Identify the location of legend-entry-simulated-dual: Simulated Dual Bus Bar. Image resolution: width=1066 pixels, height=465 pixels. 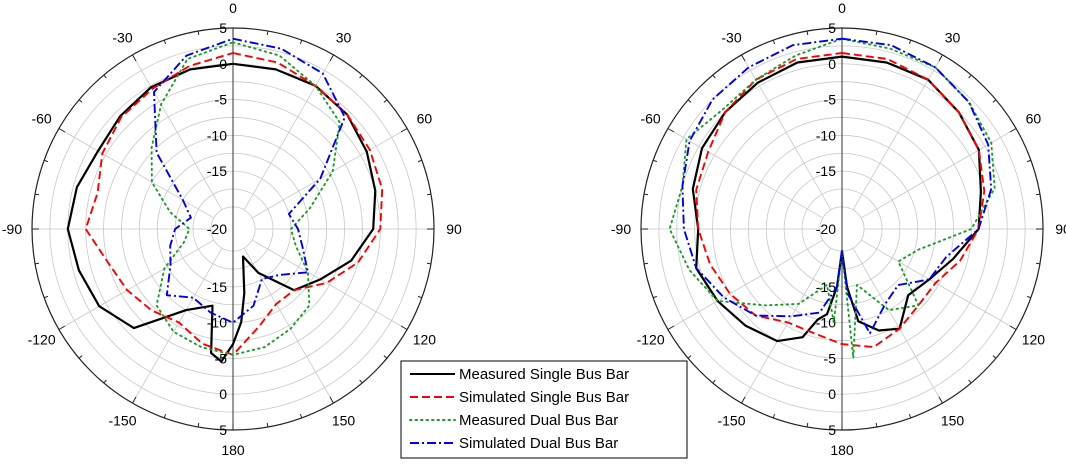
(514, 443).